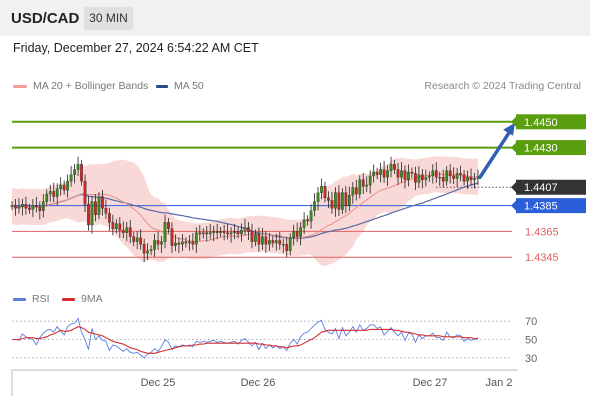  Describe the element at coordinates (502, 86) in the screenshot. I see `research-credit: Research © 2024 Trading Central` at that location.